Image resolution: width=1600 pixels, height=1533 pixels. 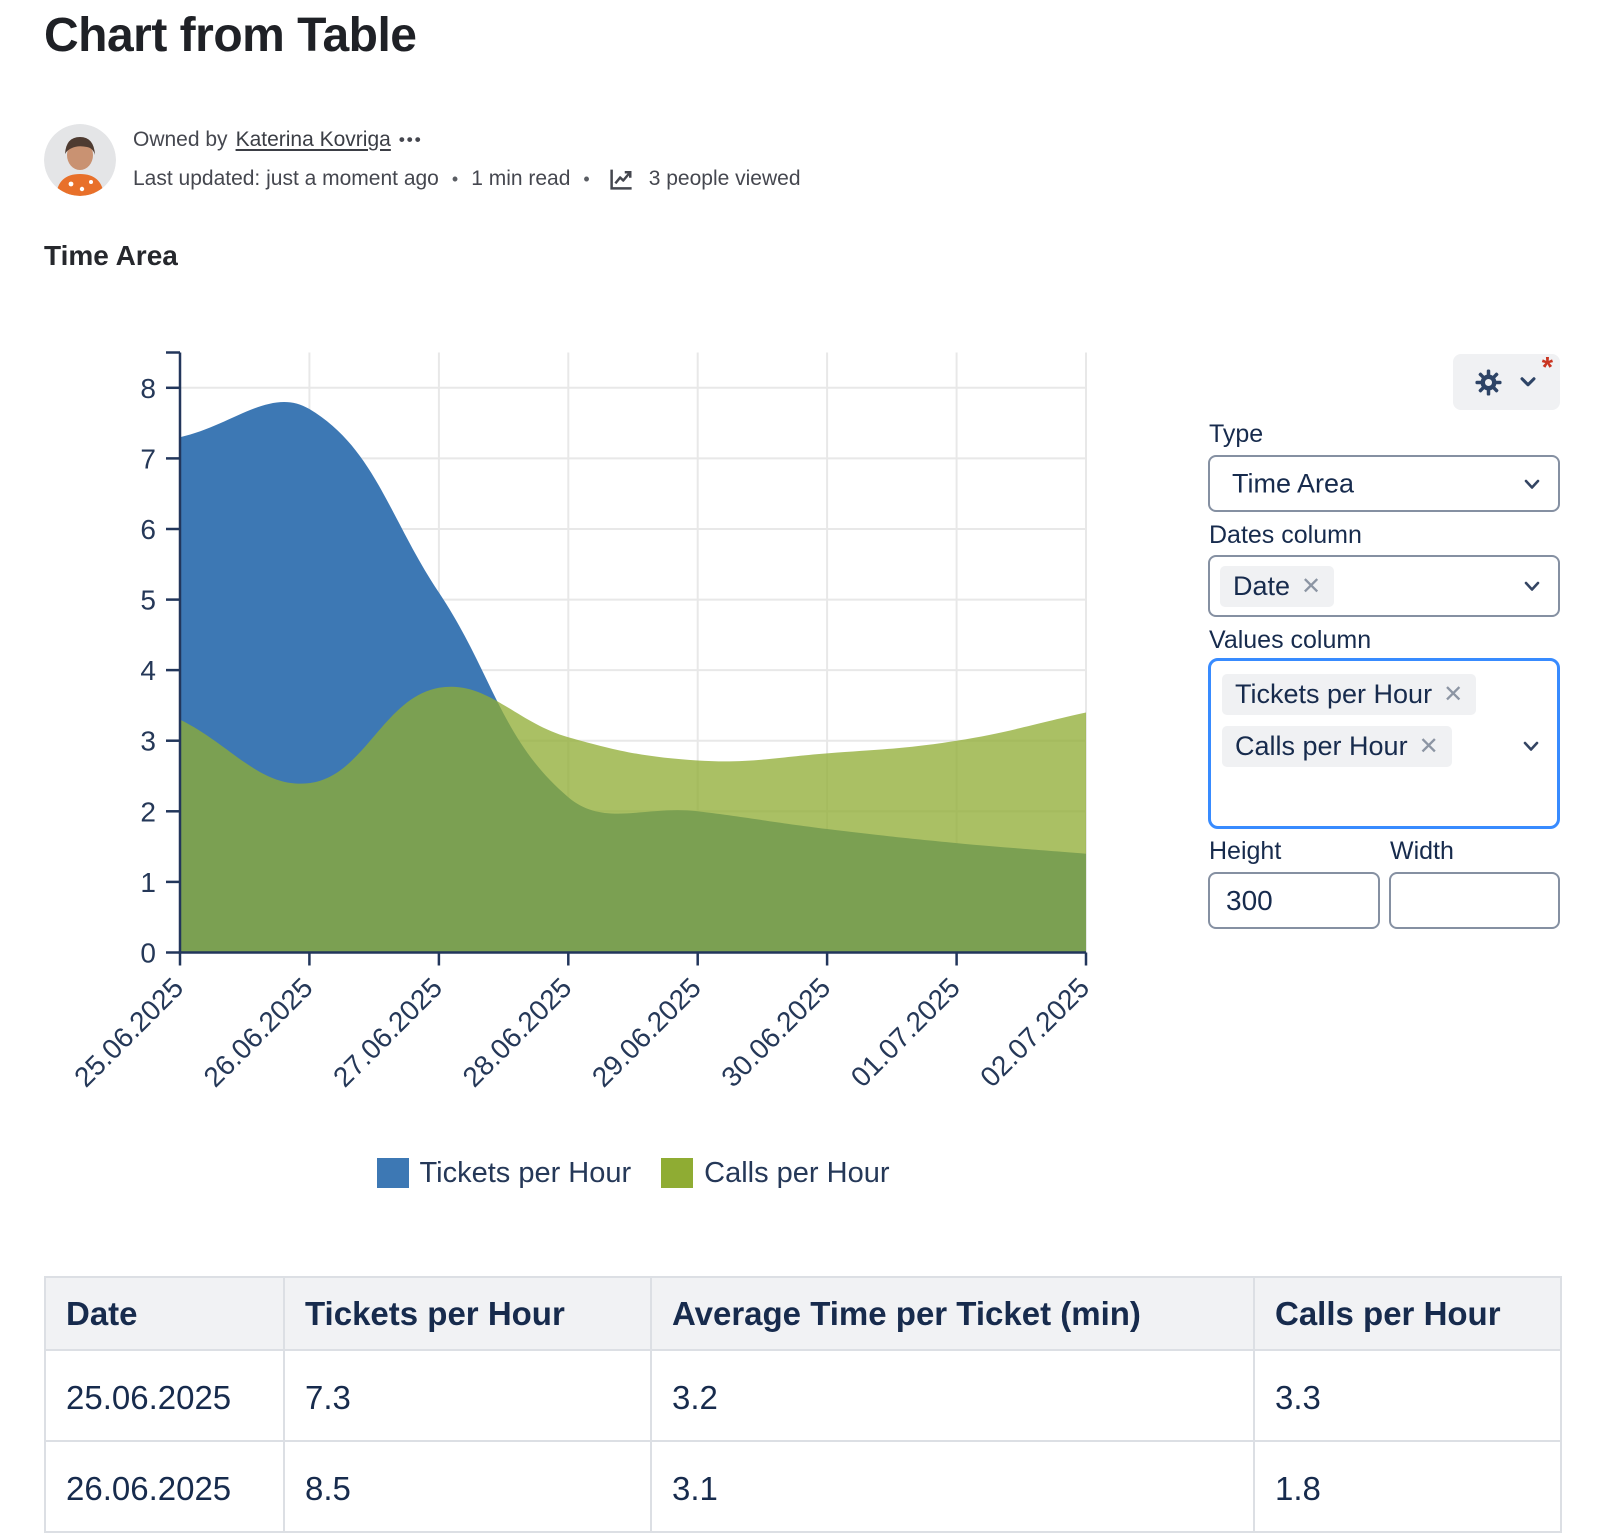 I want to click on chip-label: Date, so click(x=1262, y=586).